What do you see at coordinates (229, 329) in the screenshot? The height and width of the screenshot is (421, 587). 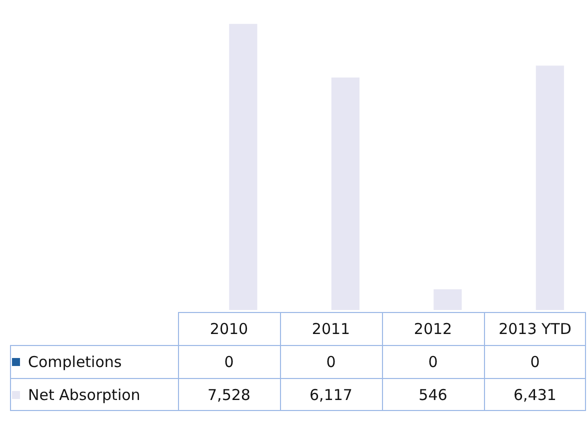 I see `x-tick-label: 2010` at bounding box center [229, 329].